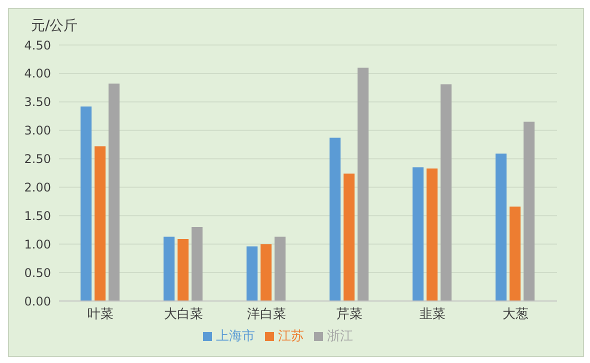 This screenshot has height=363, width=590. I want to click on y-tick-label: 0.50, so click(37, 273).